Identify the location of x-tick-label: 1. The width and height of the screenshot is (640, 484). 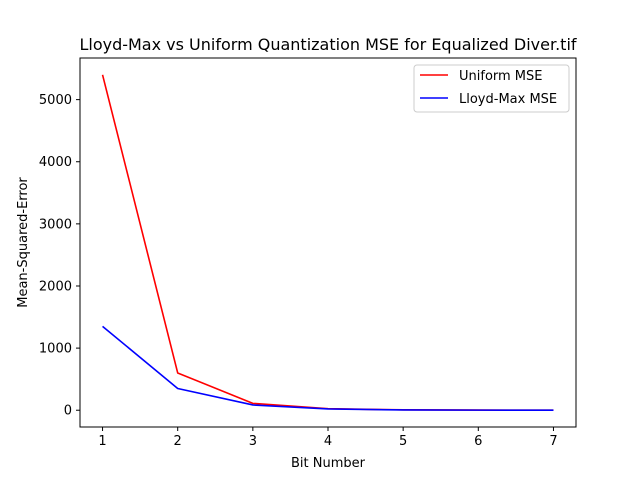
(102, 441).